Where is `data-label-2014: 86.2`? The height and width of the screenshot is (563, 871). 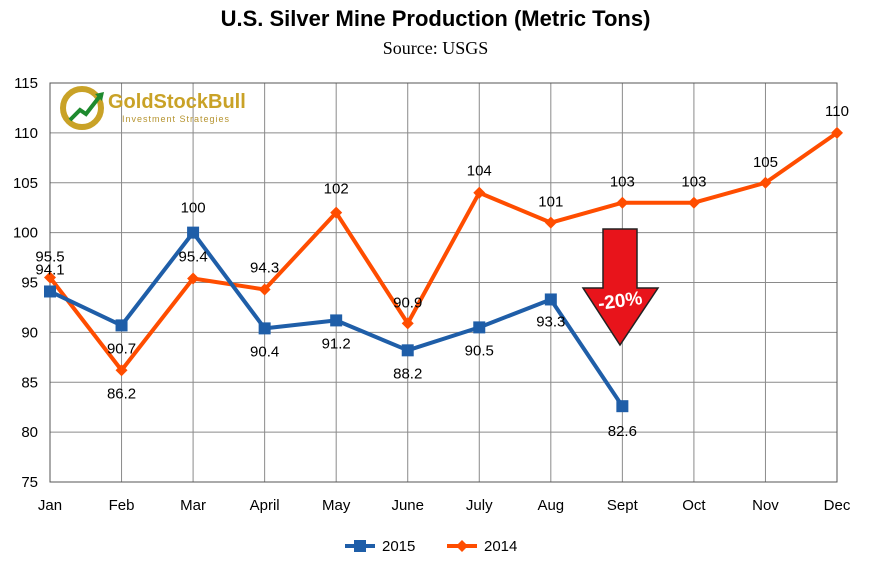
data-label-2014: 86.2 is located at coordinates (121, 393).